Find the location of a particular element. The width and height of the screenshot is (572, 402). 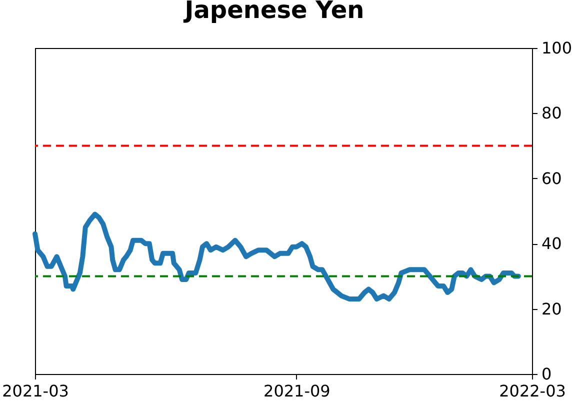

y-tick-label: 40 is located at coordinates (552, 244).